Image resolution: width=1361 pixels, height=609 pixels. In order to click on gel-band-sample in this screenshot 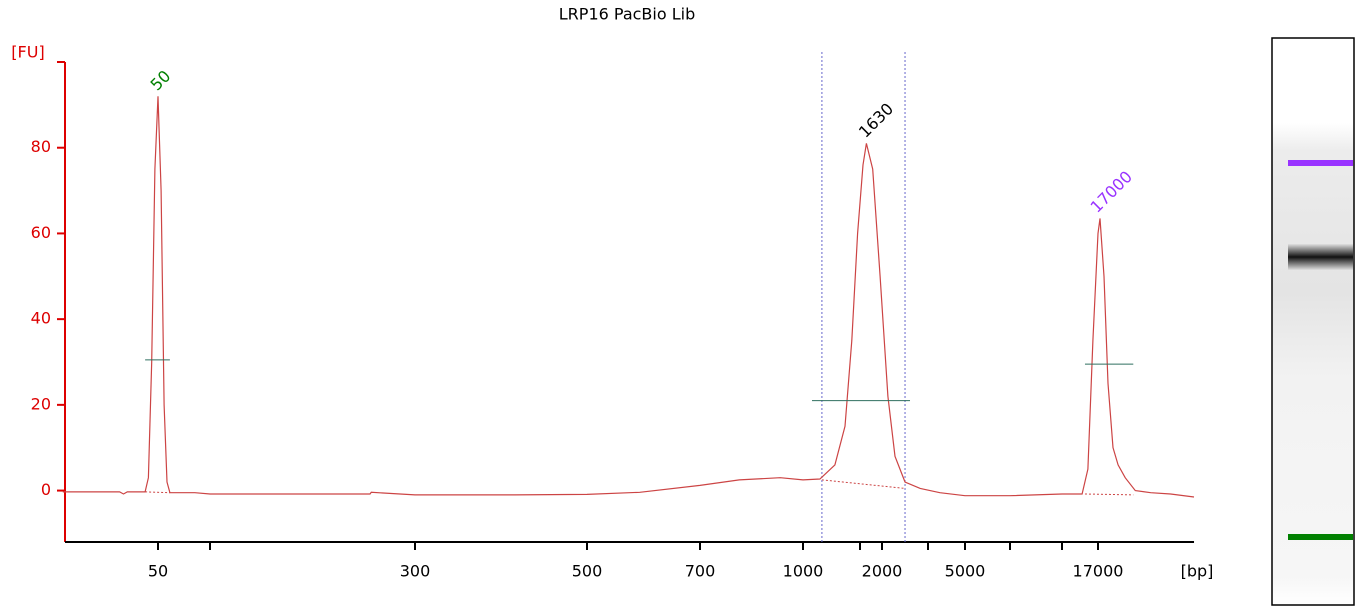, I will do `click(1320, 257)`.